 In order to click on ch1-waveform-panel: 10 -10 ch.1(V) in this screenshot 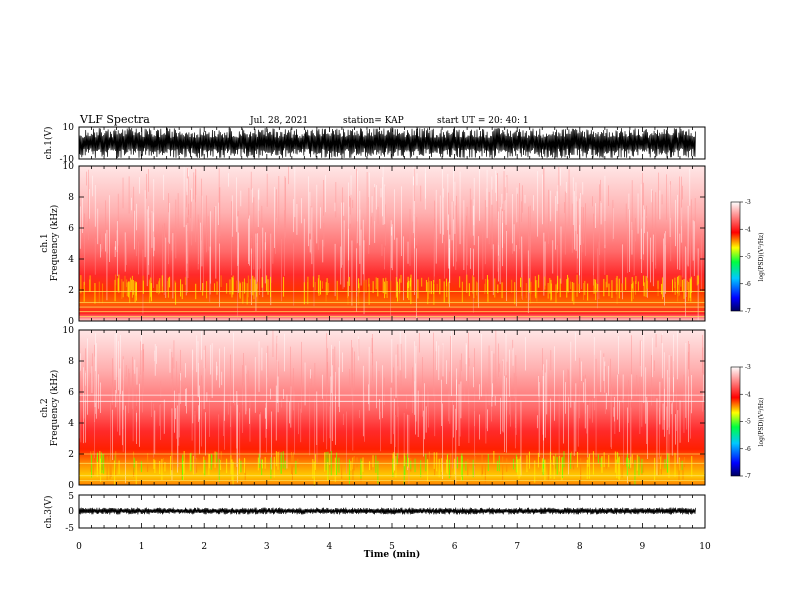, I will do `click(374, 144)`.